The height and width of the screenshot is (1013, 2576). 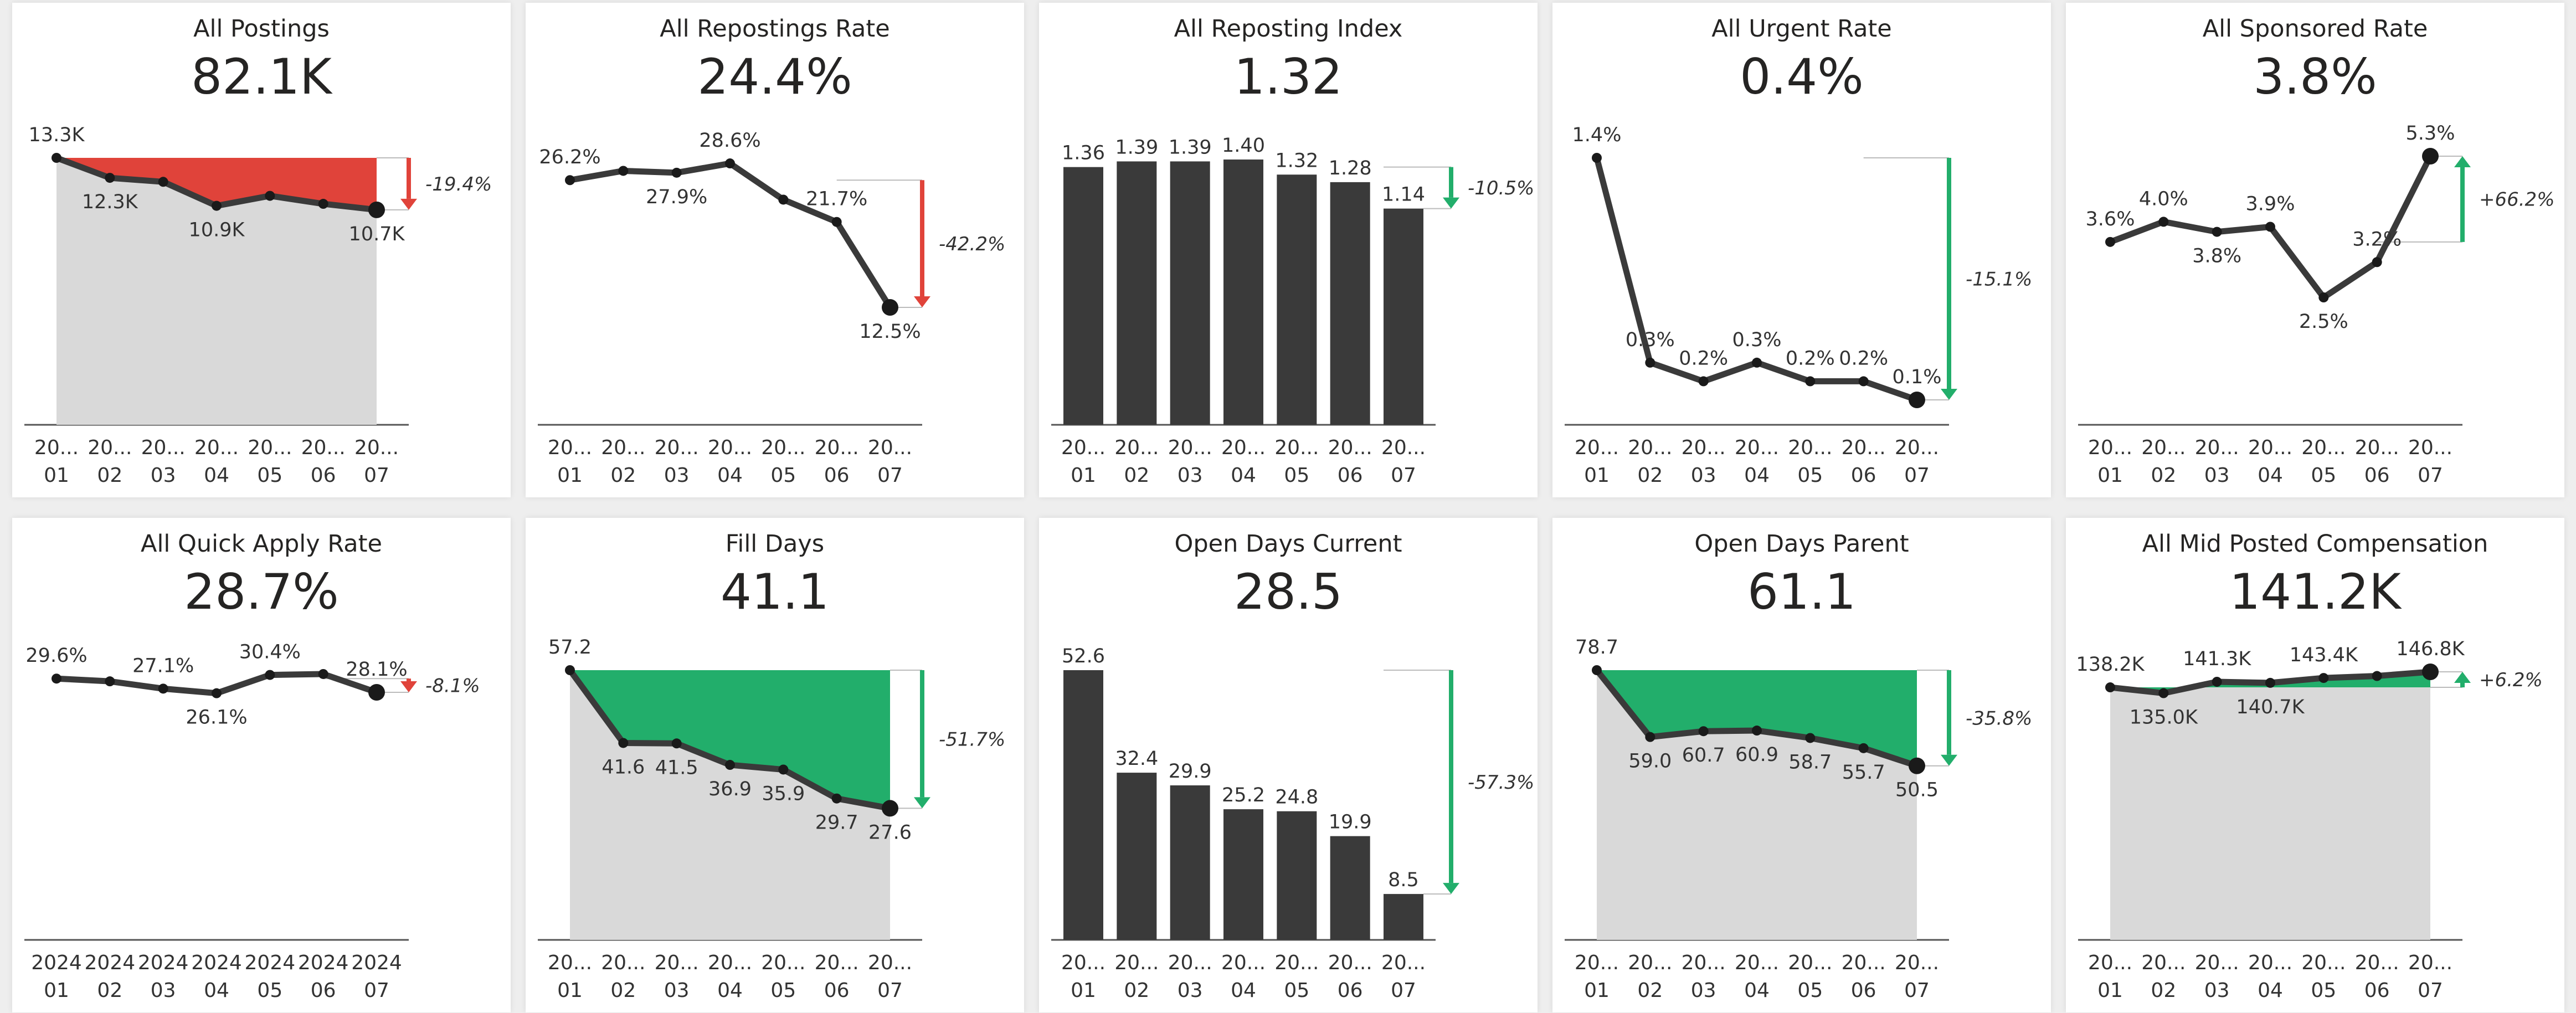 What do you see at coordinates (261, 591) in the screenshot?
I see `kpi-value: 28.7%` at bounding box center [261, 591].